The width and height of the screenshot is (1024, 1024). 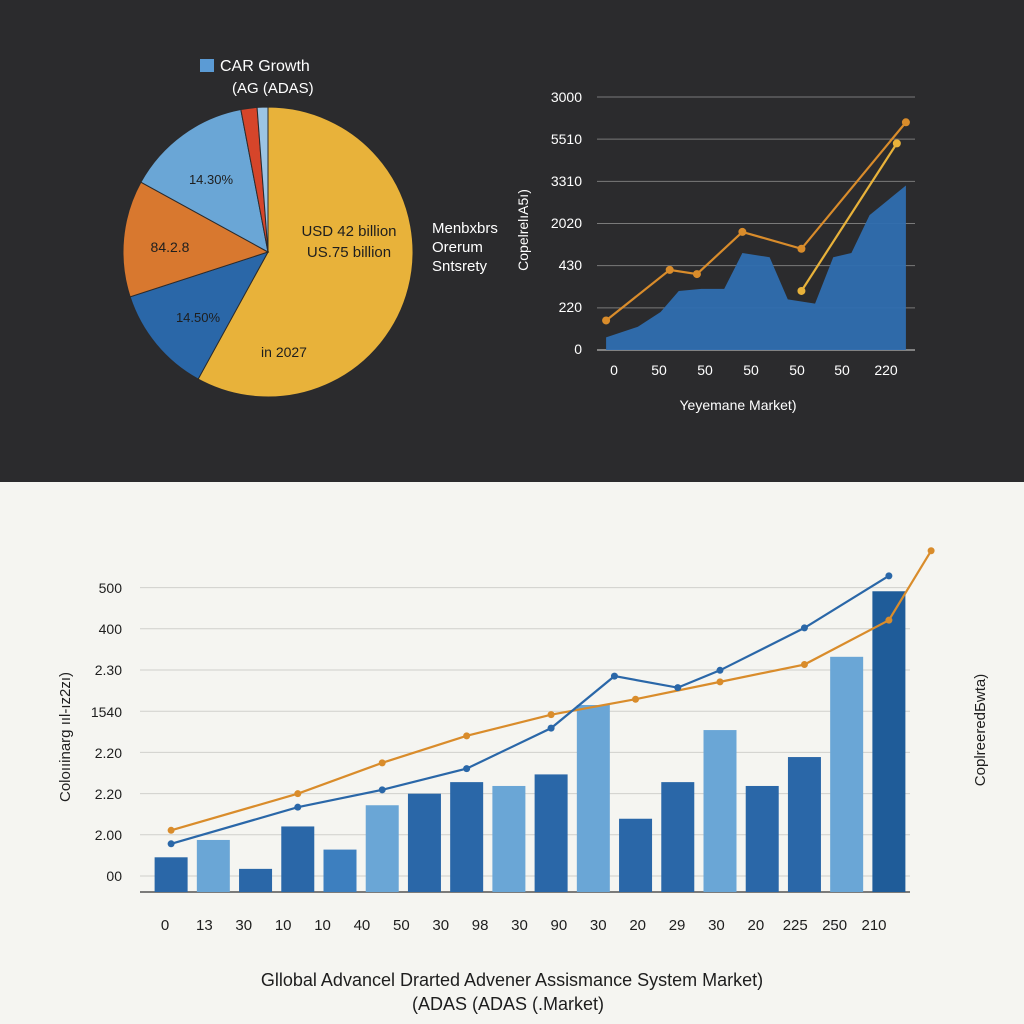 What do you see at coordinates (273, 88) in the screenshot?
I see `pie-subtitle: (AG (ADAS)` at bounding box center [273, 88].